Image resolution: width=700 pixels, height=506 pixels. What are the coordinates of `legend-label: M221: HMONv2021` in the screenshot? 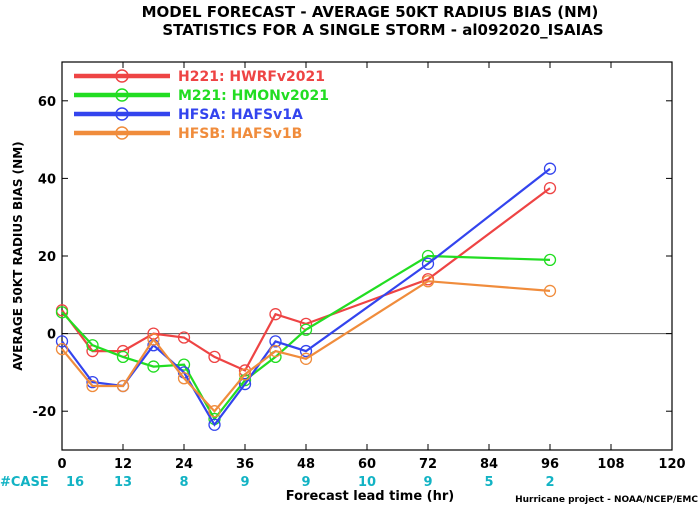 It's located at (253, 96).